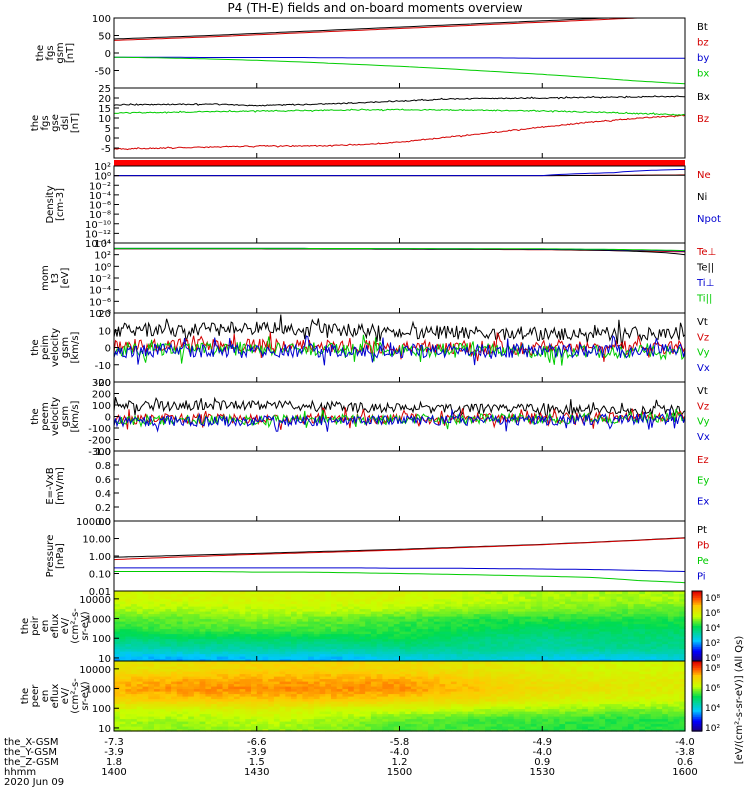  What do you see at coordinates (65, 347) in the screenshot?
I see `y-axis-label: gsm` at bounding box center [65, 347].